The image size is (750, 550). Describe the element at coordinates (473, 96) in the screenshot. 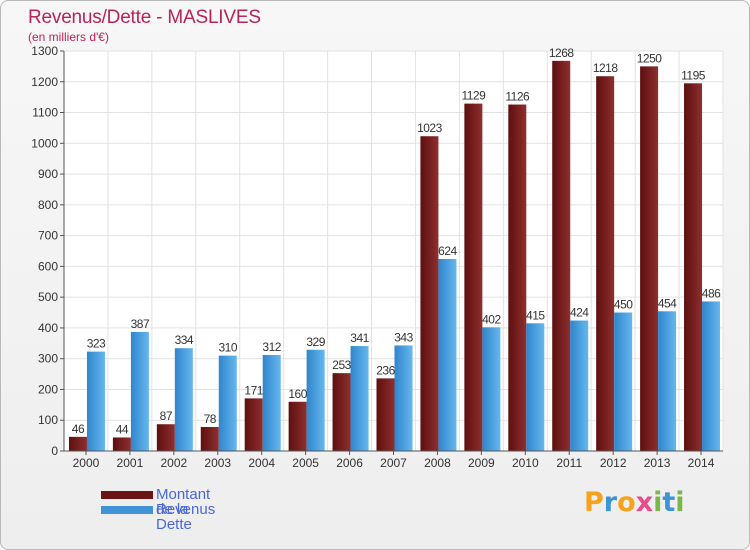

I see `data-label-dette: 1129` at that location.